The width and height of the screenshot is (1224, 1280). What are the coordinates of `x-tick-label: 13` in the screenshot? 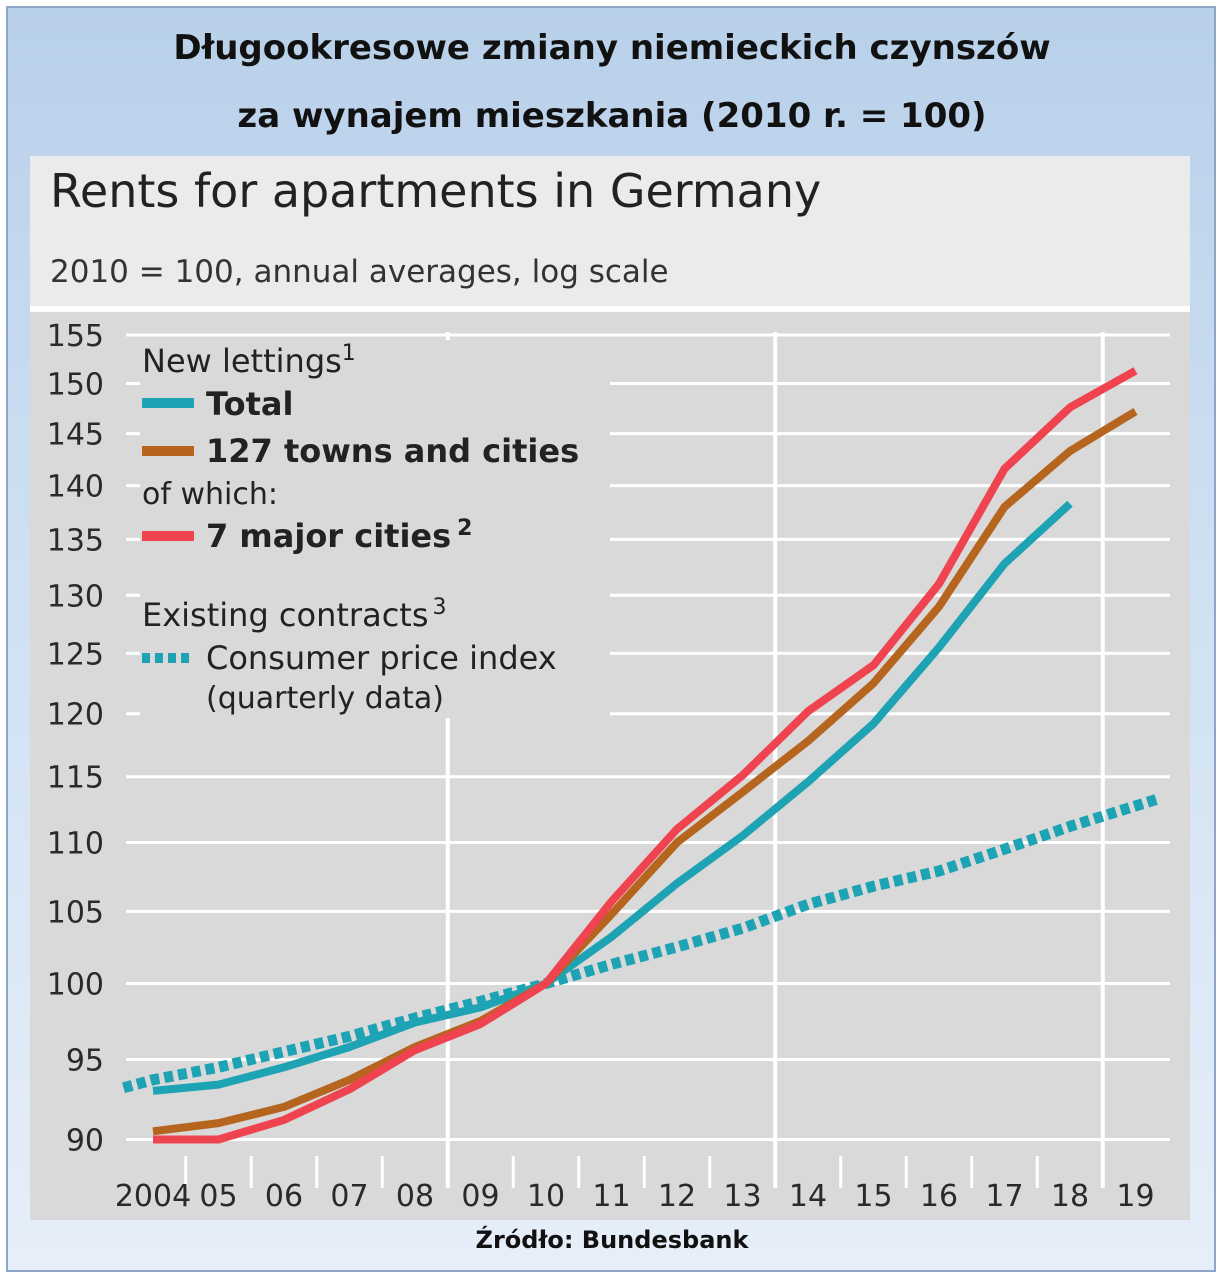 It's located at (742, 1196).